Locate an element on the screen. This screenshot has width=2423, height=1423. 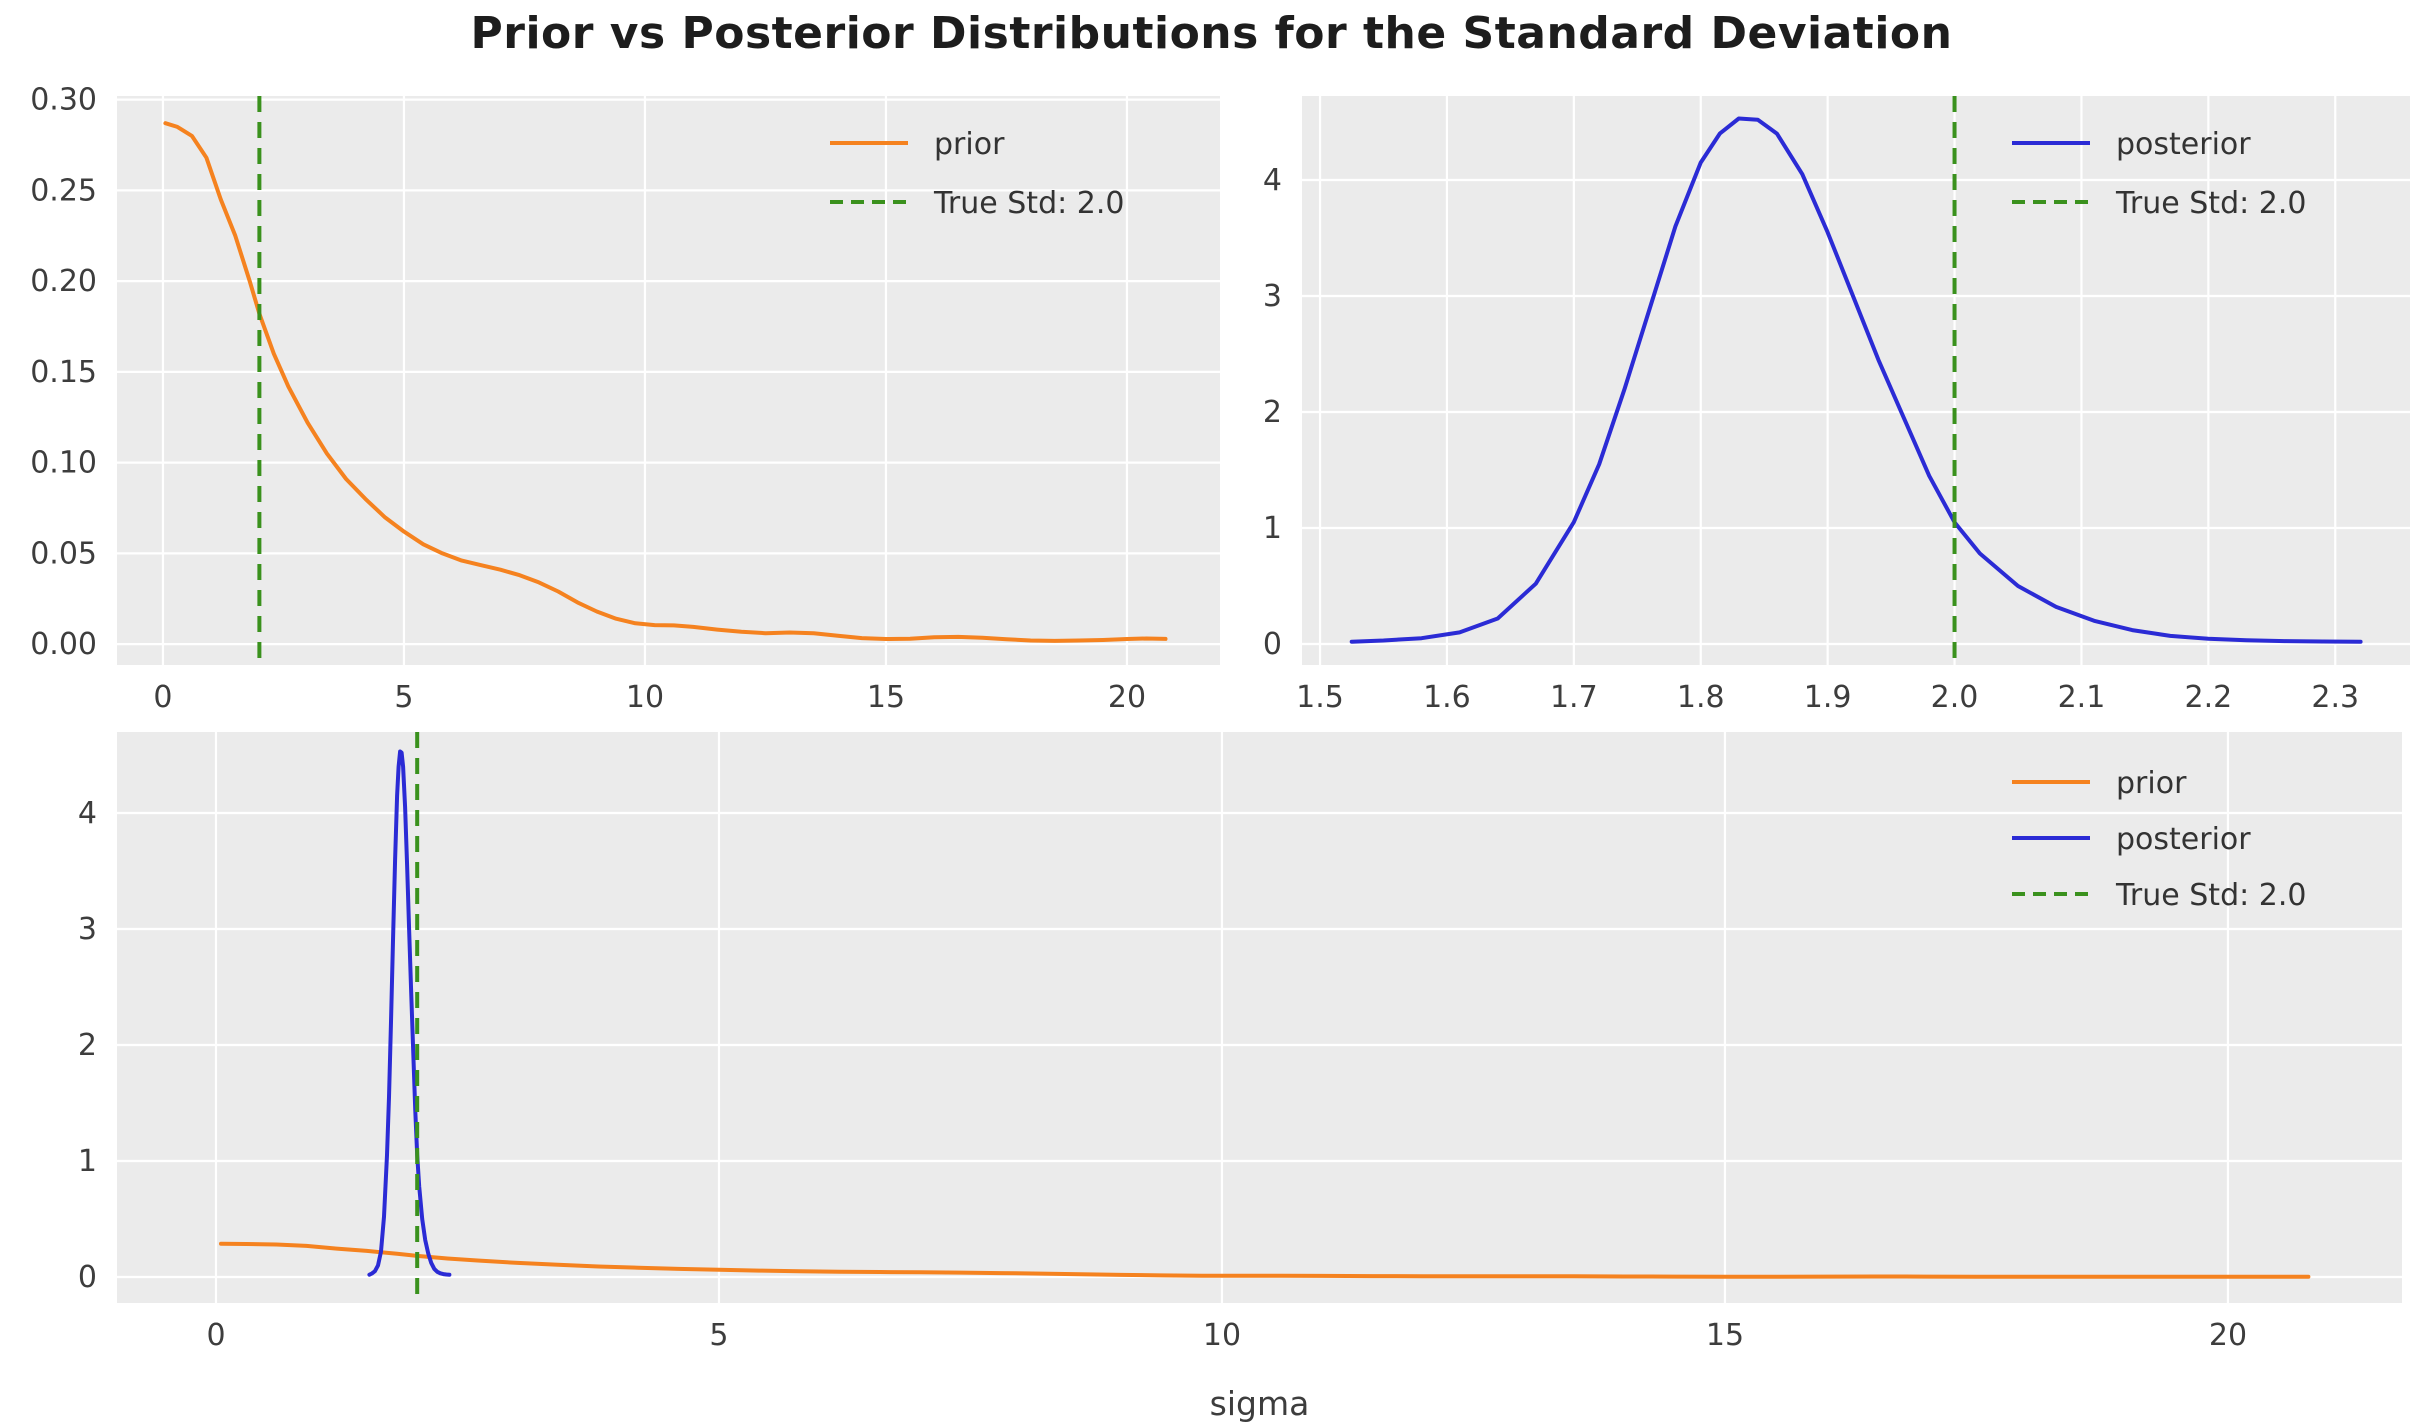
y-tick-label: 0.25 is located at coordinates (63, 190).